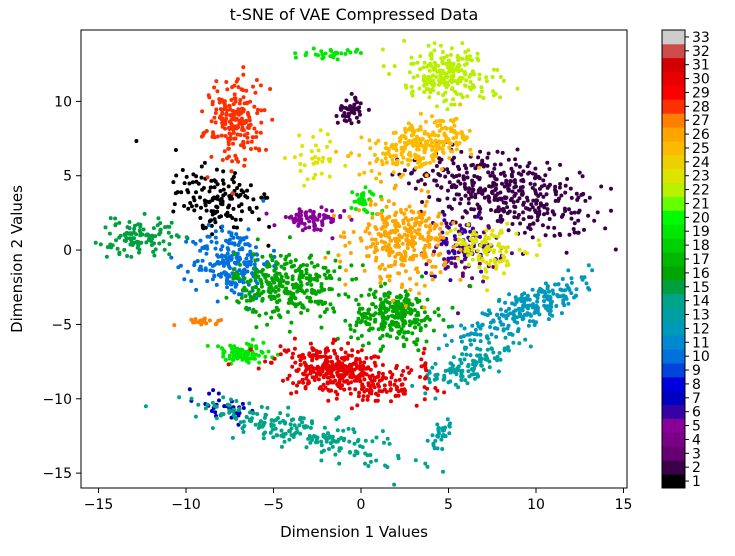  Describe the element at coordinates (57, 474) in the screenshot. I see `y-tick-label: −15` at that location.